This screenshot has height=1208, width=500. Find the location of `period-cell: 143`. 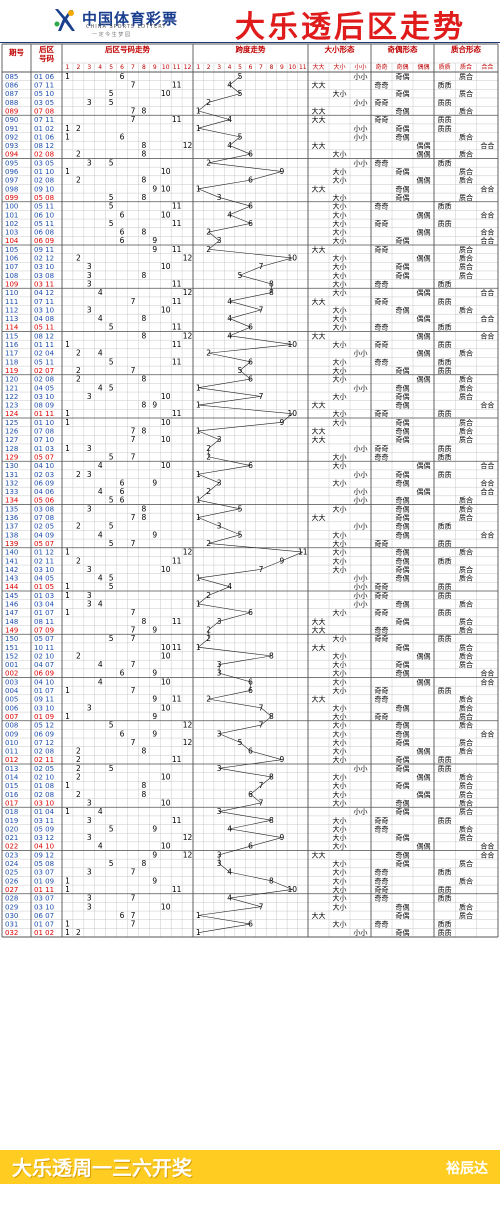

period-cell: 143 is located at coordinates (11, 579).